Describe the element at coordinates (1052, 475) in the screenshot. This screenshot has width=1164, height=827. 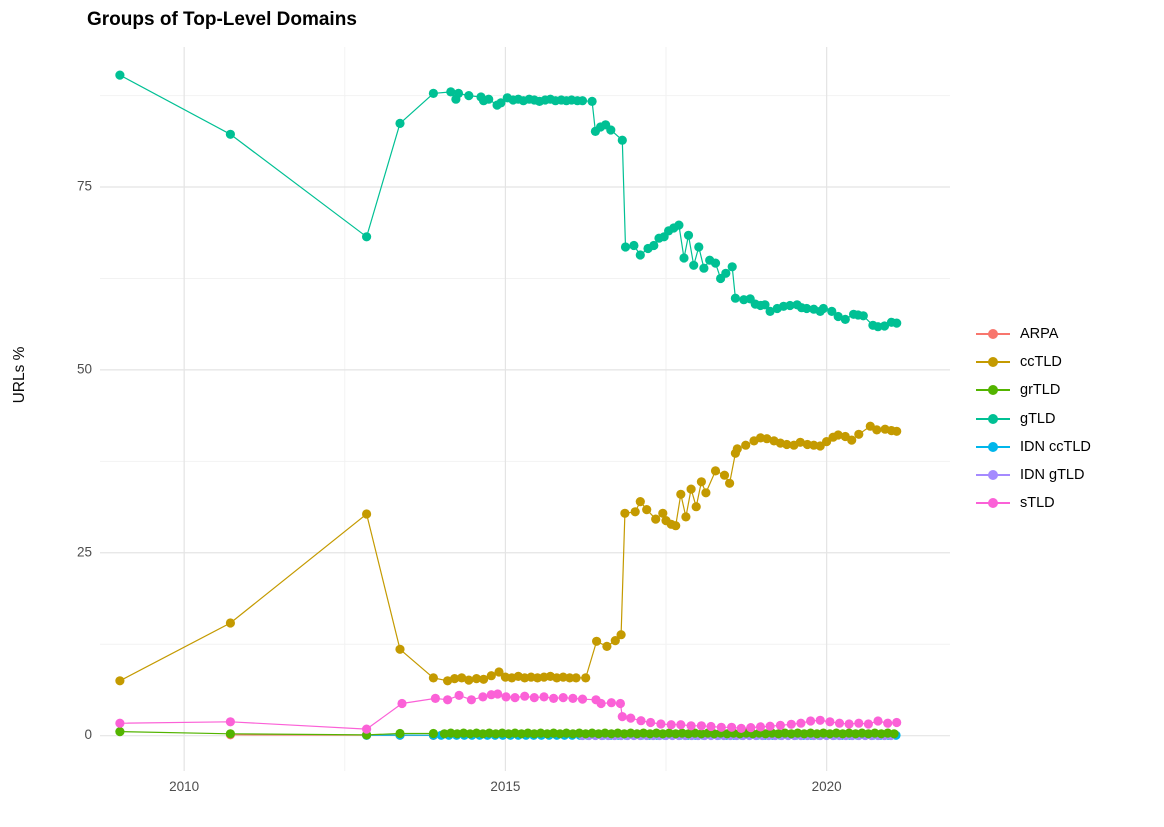
I see `legend-label: IDN gTLD` at that location.